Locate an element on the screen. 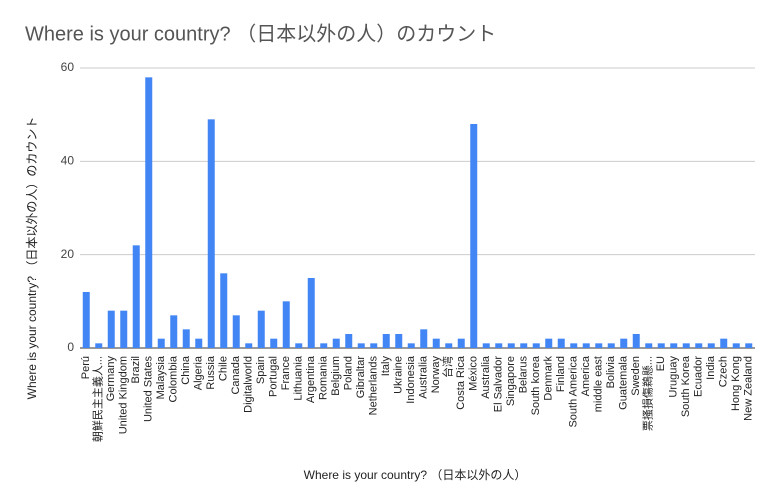 The height and width of the screenshot is (497, 777). x-tick-label: Belarus is located at coordinates (524, 375).